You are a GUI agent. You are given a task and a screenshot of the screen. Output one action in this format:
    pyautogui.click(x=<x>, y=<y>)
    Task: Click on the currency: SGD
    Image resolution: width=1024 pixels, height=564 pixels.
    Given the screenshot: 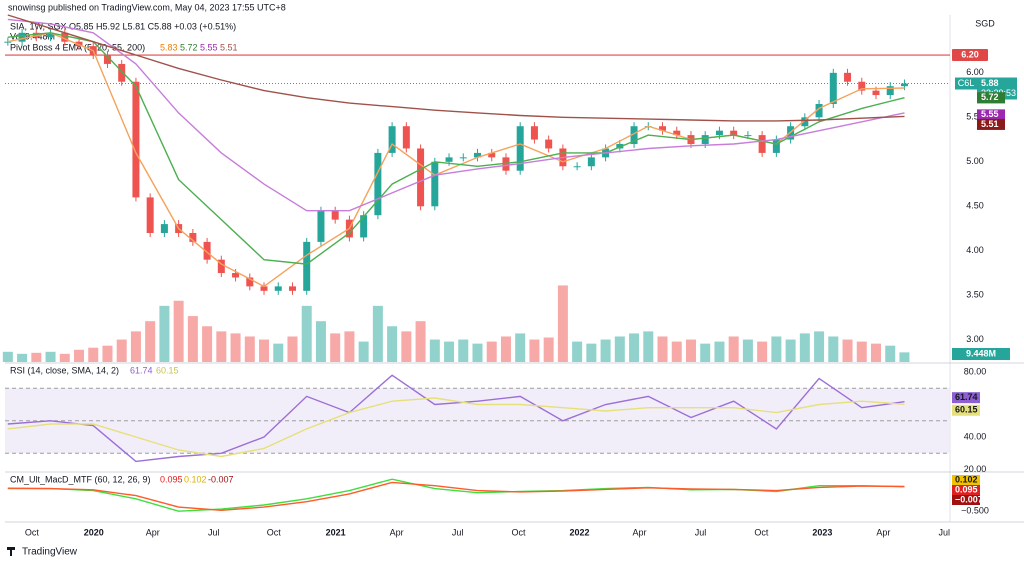 What is the action you would take?
    pyautogui.click(x=985, y=23)
    